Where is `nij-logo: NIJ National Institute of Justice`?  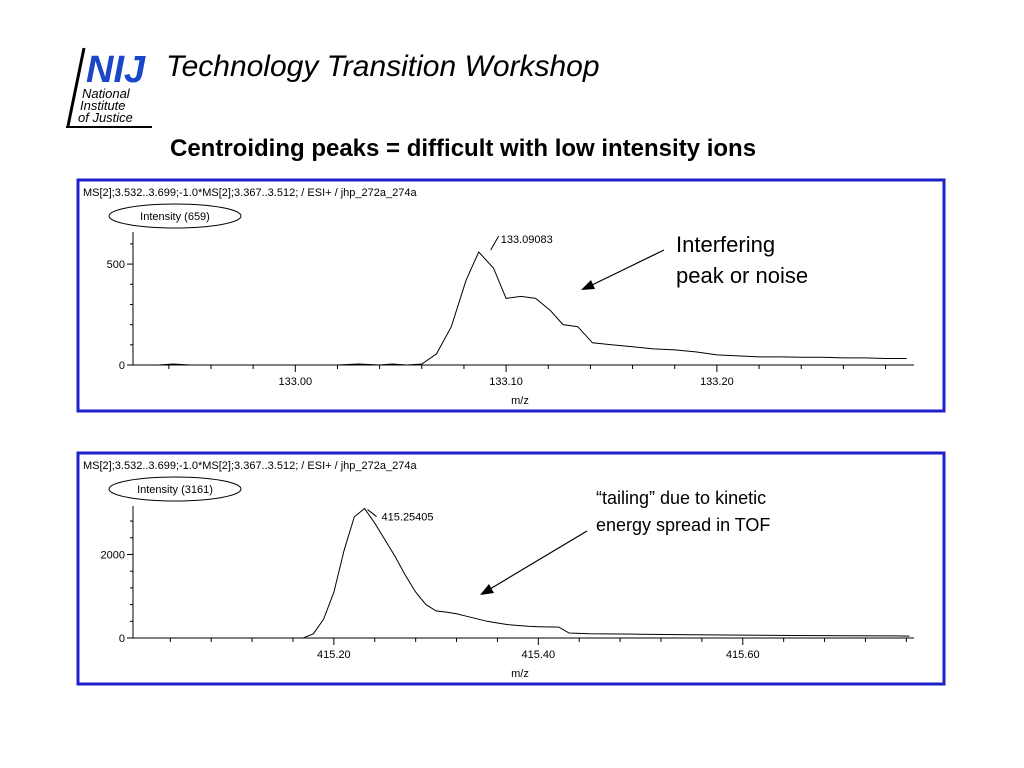 nij-logo: NIJ National Institute of Justice is located at coordinates (109, 87).